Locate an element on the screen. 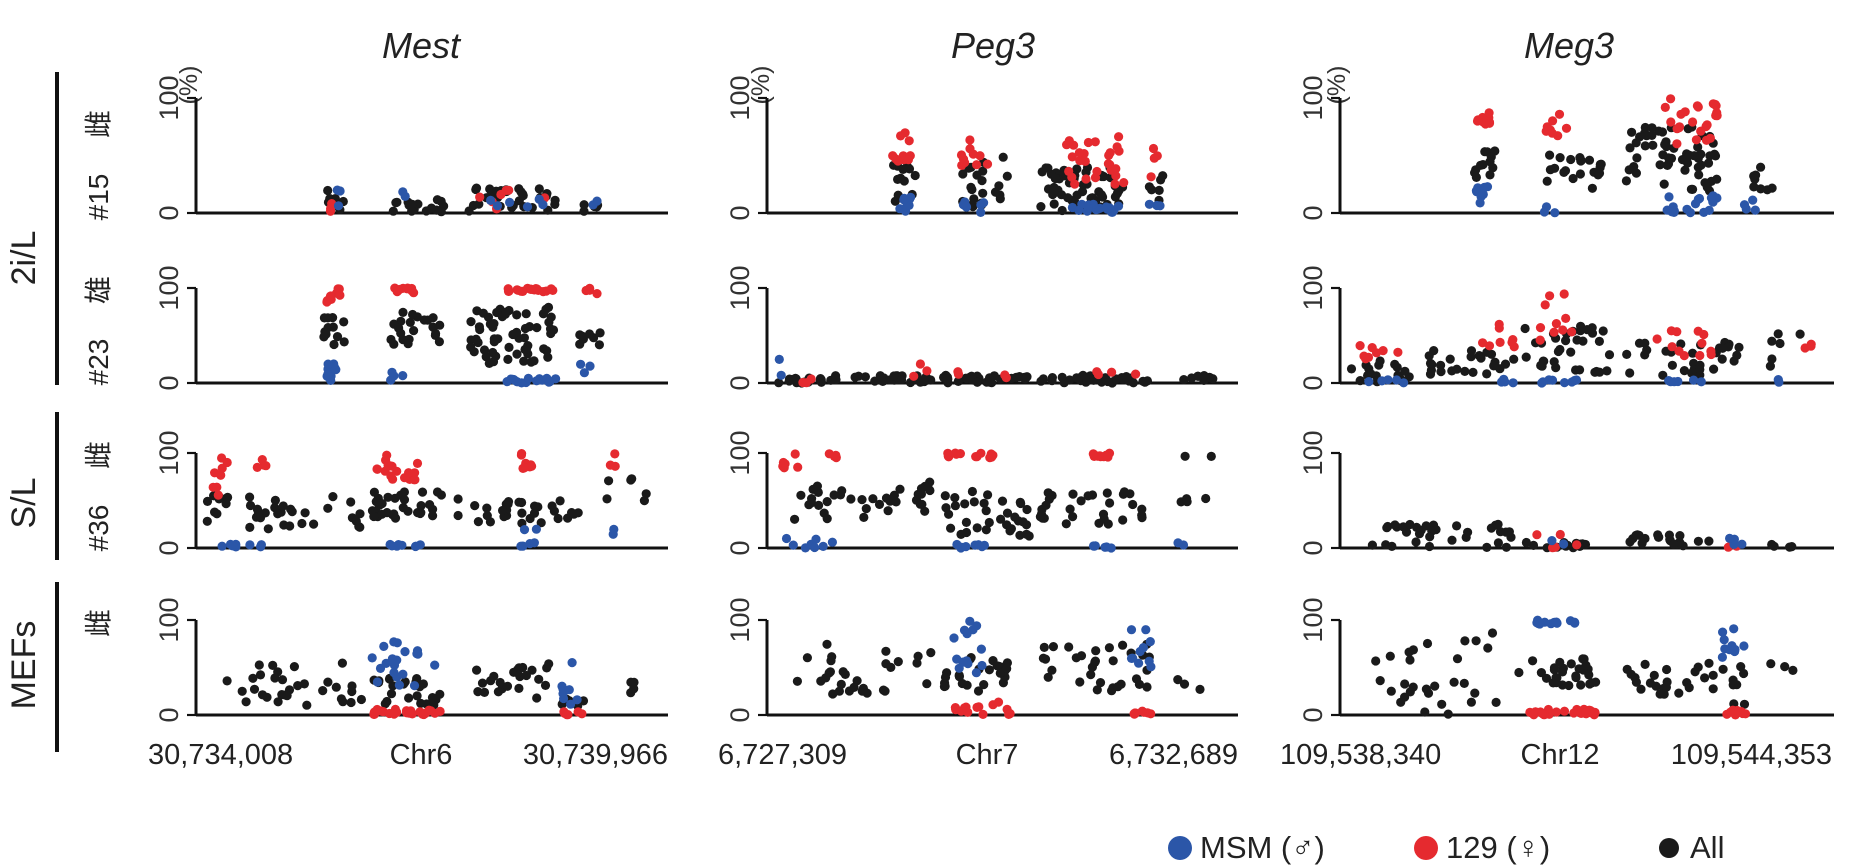  x-chrom-mest: Chr6 is located at coordinates (421, 755).